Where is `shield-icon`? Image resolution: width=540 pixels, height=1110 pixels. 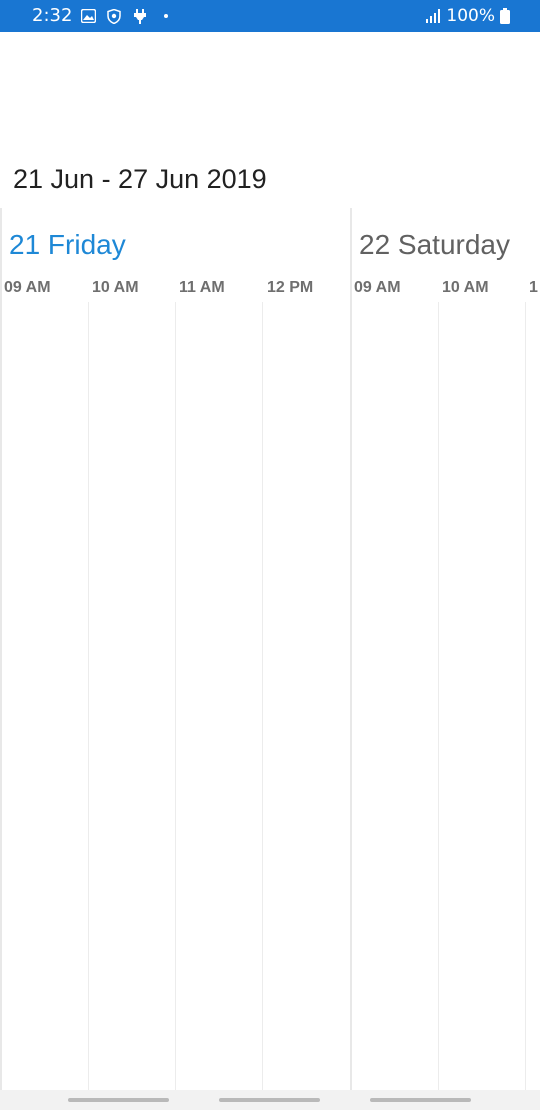 shield-icon is located at coordinates (114, 16).